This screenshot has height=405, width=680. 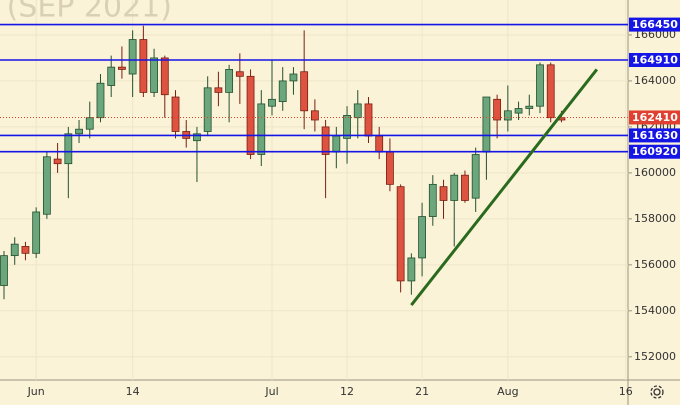 I want to click on level-label: 161630, so click(x=655, y=135).